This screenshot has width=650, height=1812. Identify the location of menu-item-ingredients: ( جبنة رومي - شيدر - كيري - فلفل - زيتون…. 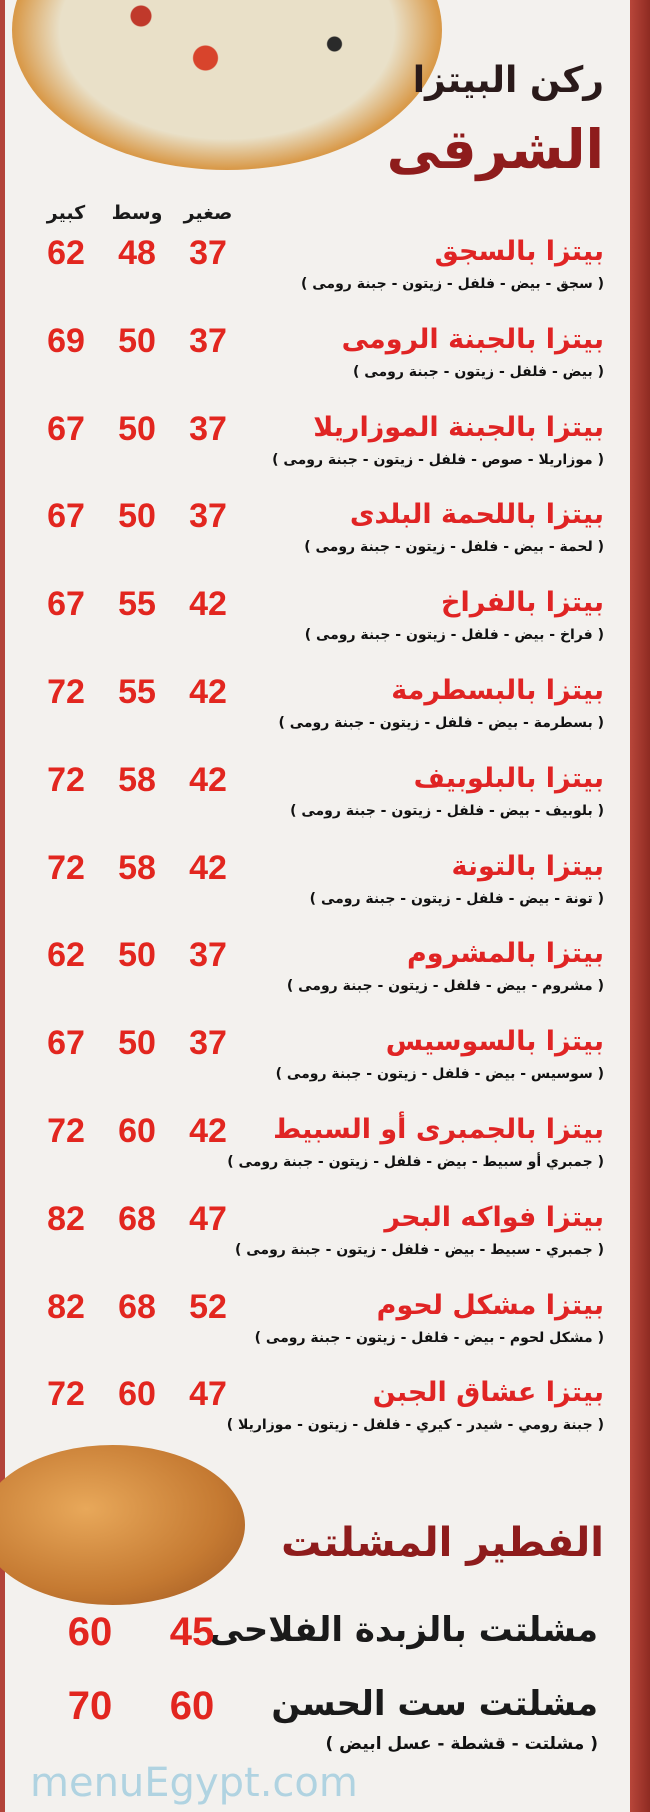
(415, 1425).